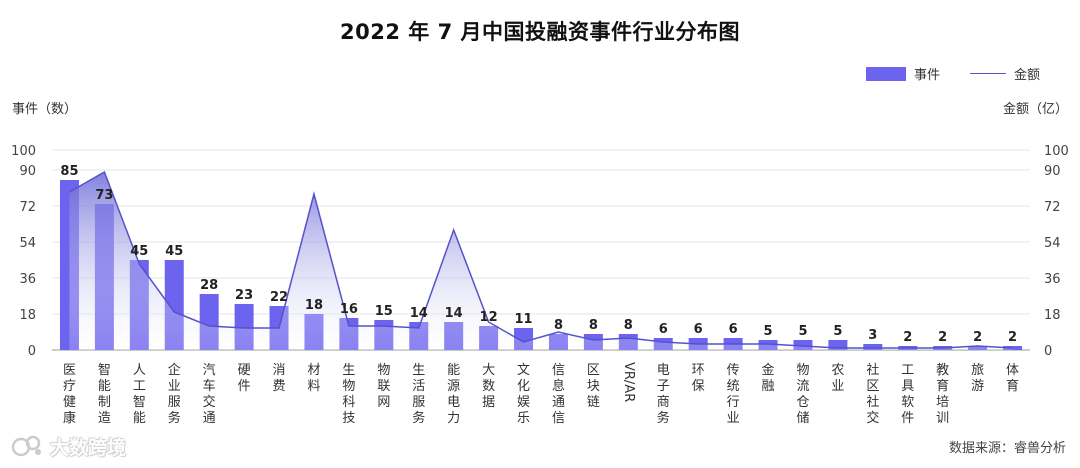 This screenshot has height=468, width=1080. Describe the element at coordinates (349, 309) in the screenshot. I see `bar-value-label: 16` at that location.